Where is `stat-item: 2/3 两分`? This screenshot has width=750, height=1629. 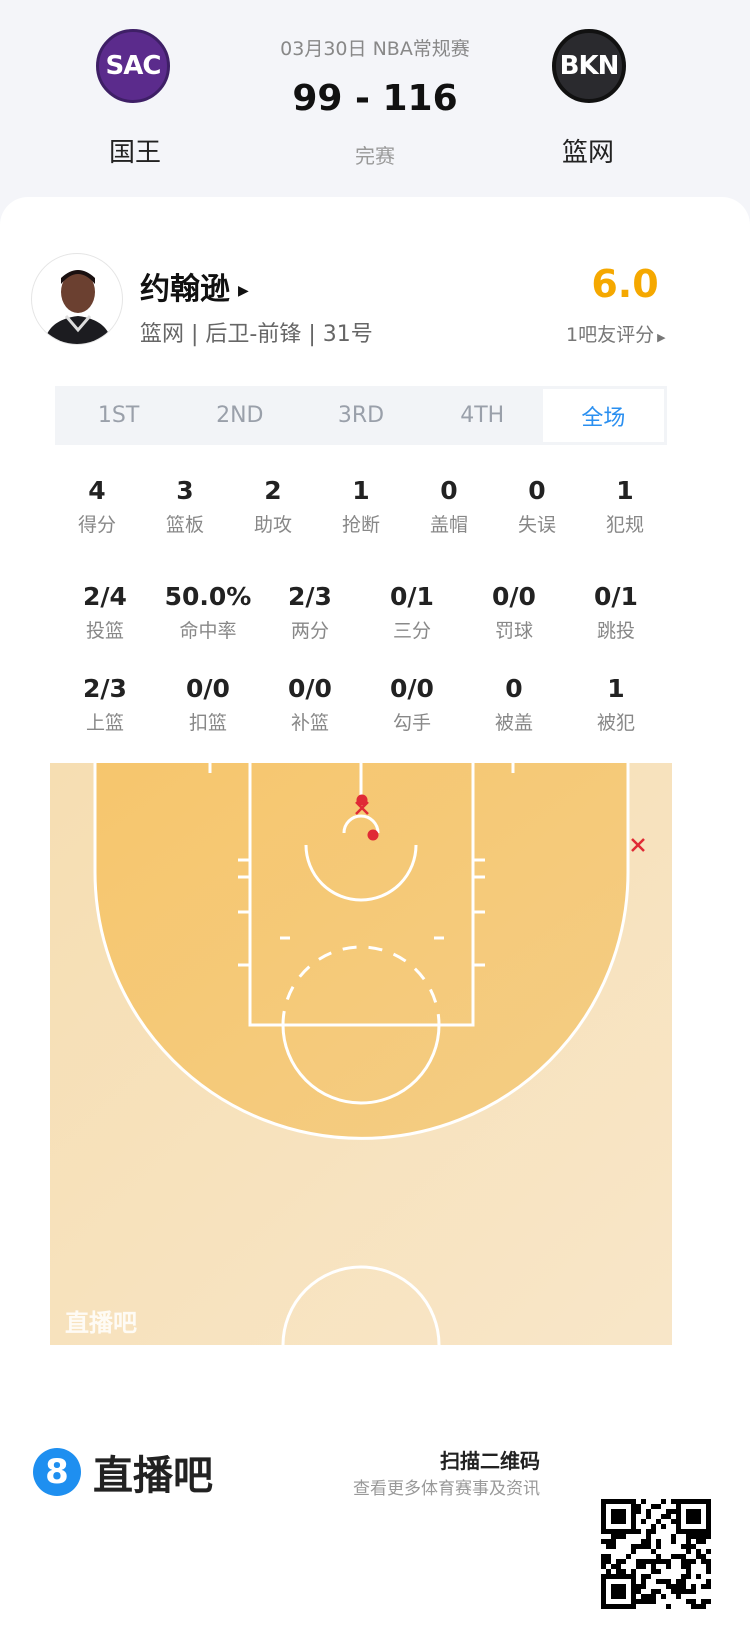
stat-item: 2/3 两分 is located at coordinates (310, 611).